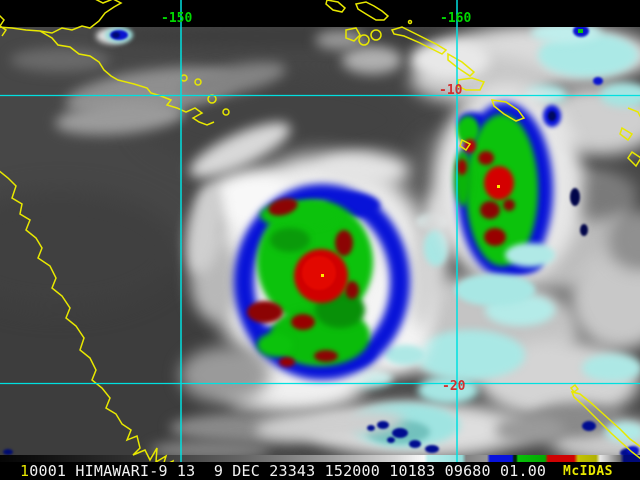 The image size is (640, 480). What do you see at coordinates (25, 471) in the screenshot?
I see `frame-number: 1` at bounding box center [25, 471].